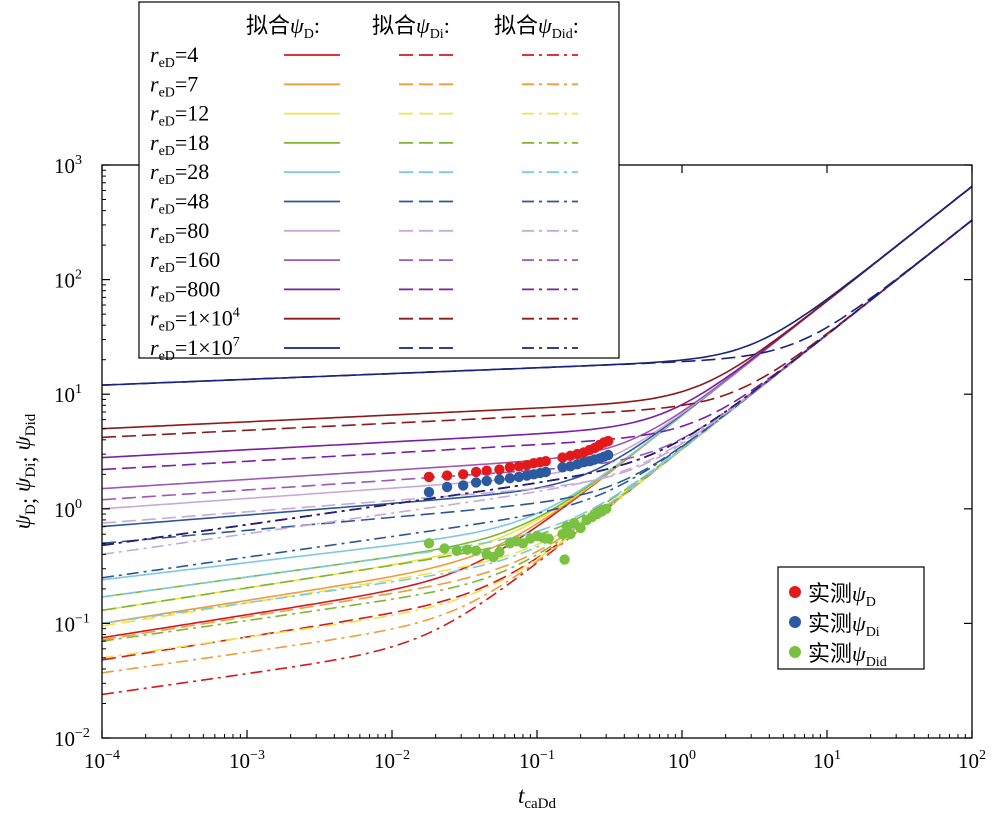  I want to click on y-tick-label-0: 10⁻², so click(72, 738).